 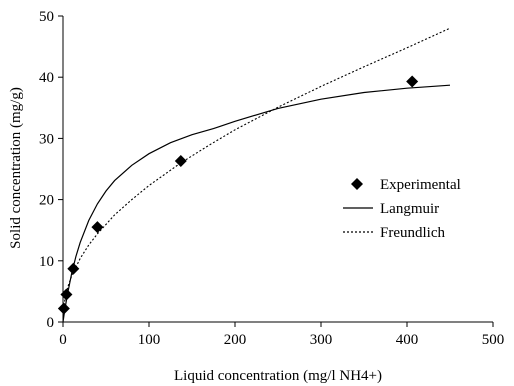 I want to click on y-tick-label: 30, so click(x=46, y=139).